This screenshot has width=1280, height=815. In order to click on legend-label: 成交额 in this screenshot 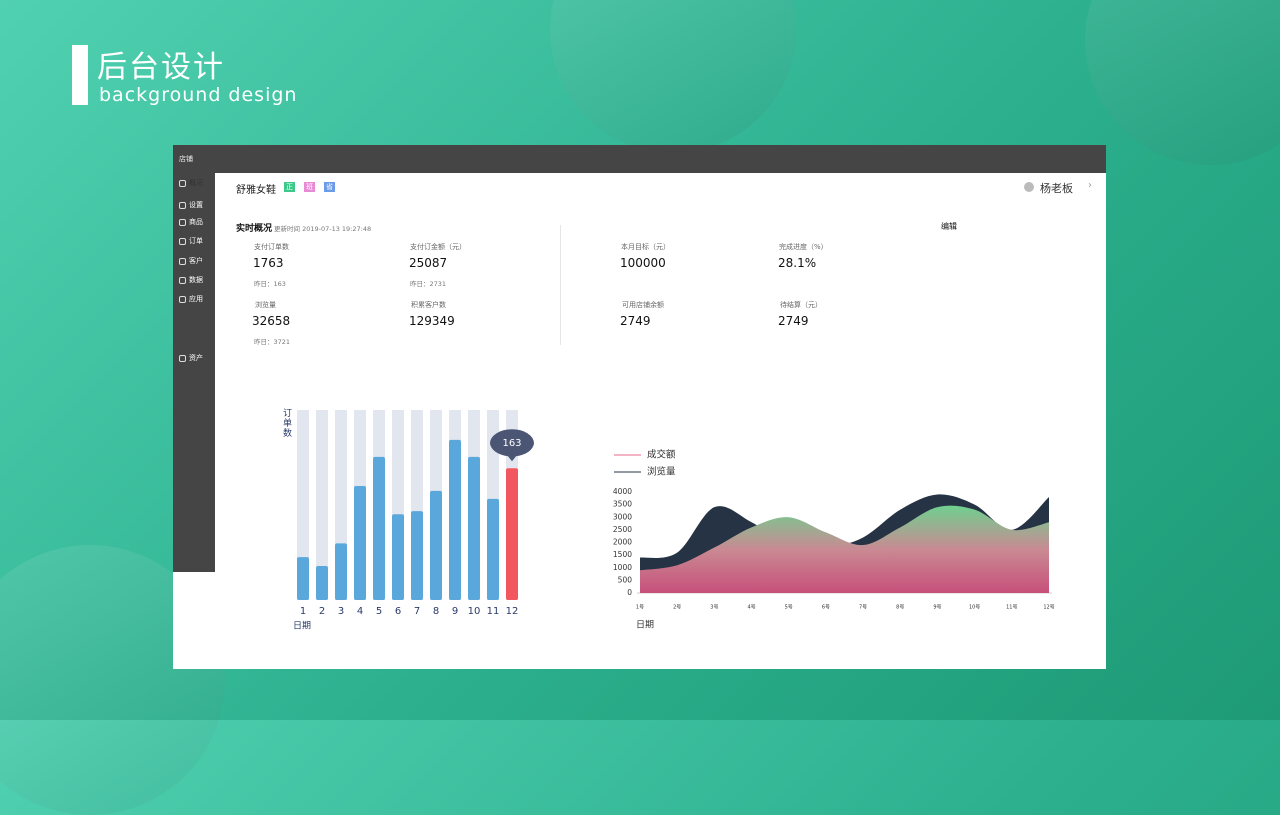, I will do `click(661, 455)`.